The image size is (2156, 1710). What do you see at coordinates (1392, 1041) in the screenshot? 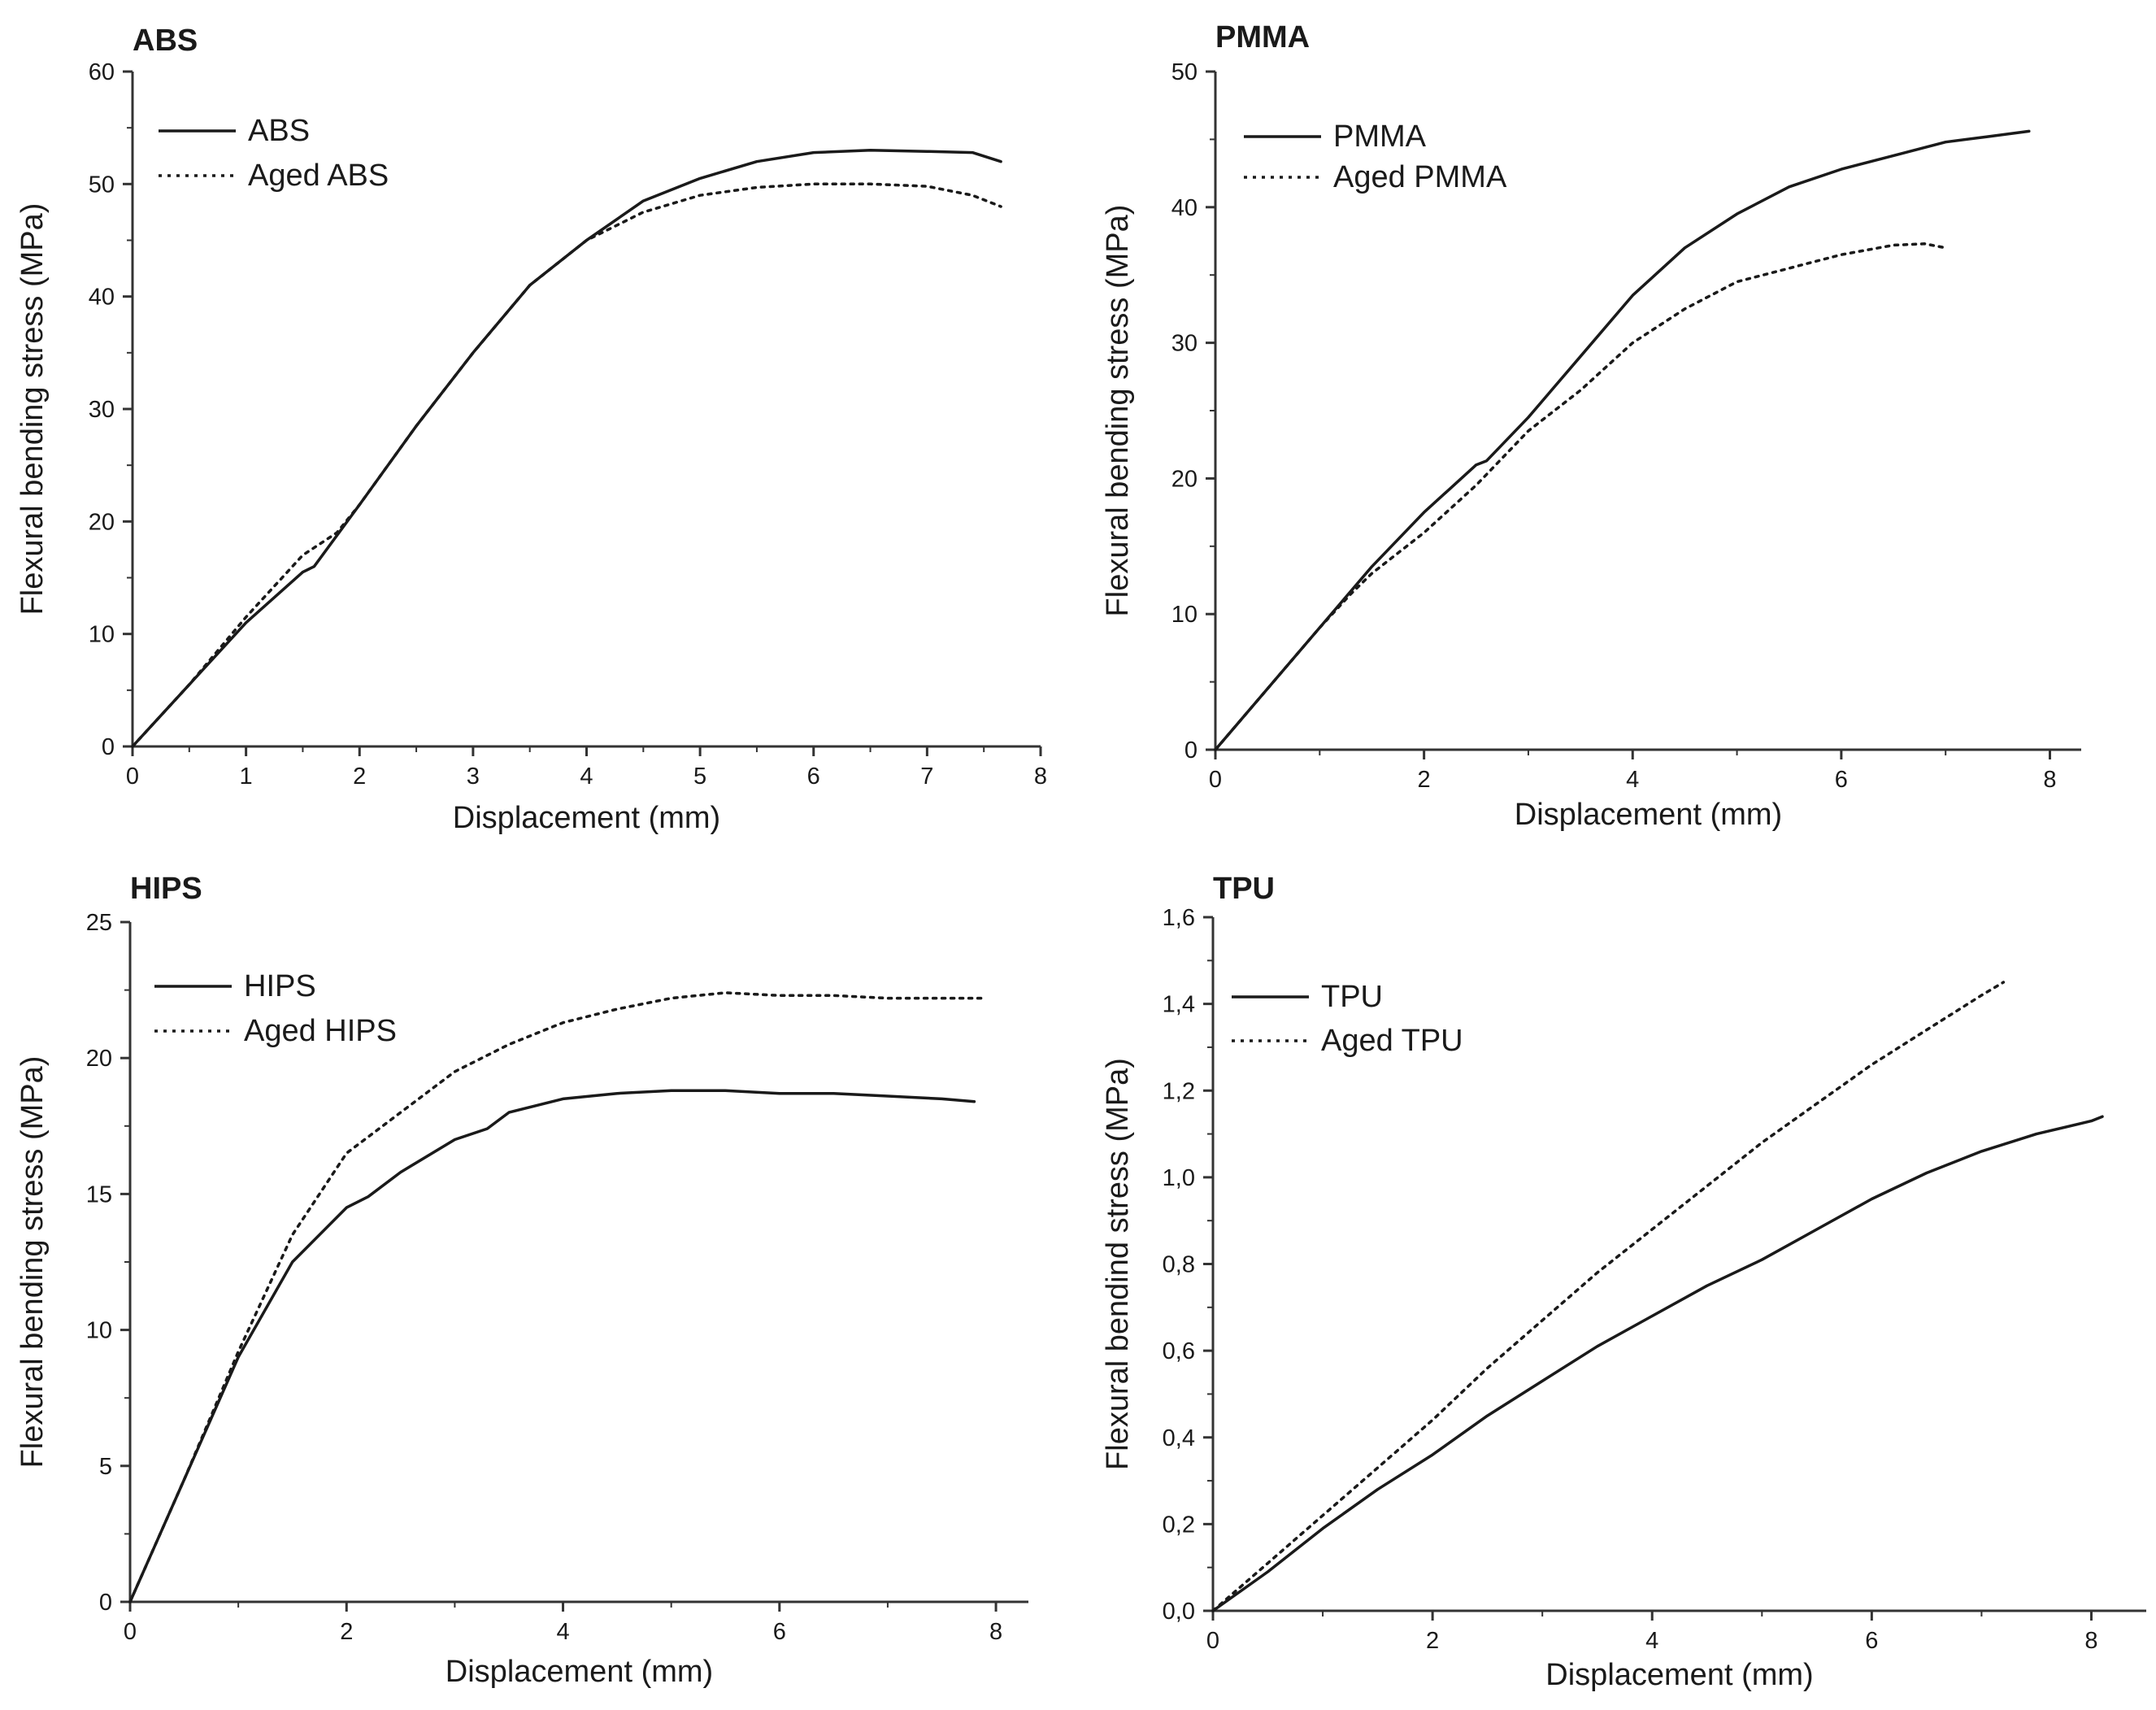
I see `legend-label: Aged TPU` at bounding box center [1392, 1041].